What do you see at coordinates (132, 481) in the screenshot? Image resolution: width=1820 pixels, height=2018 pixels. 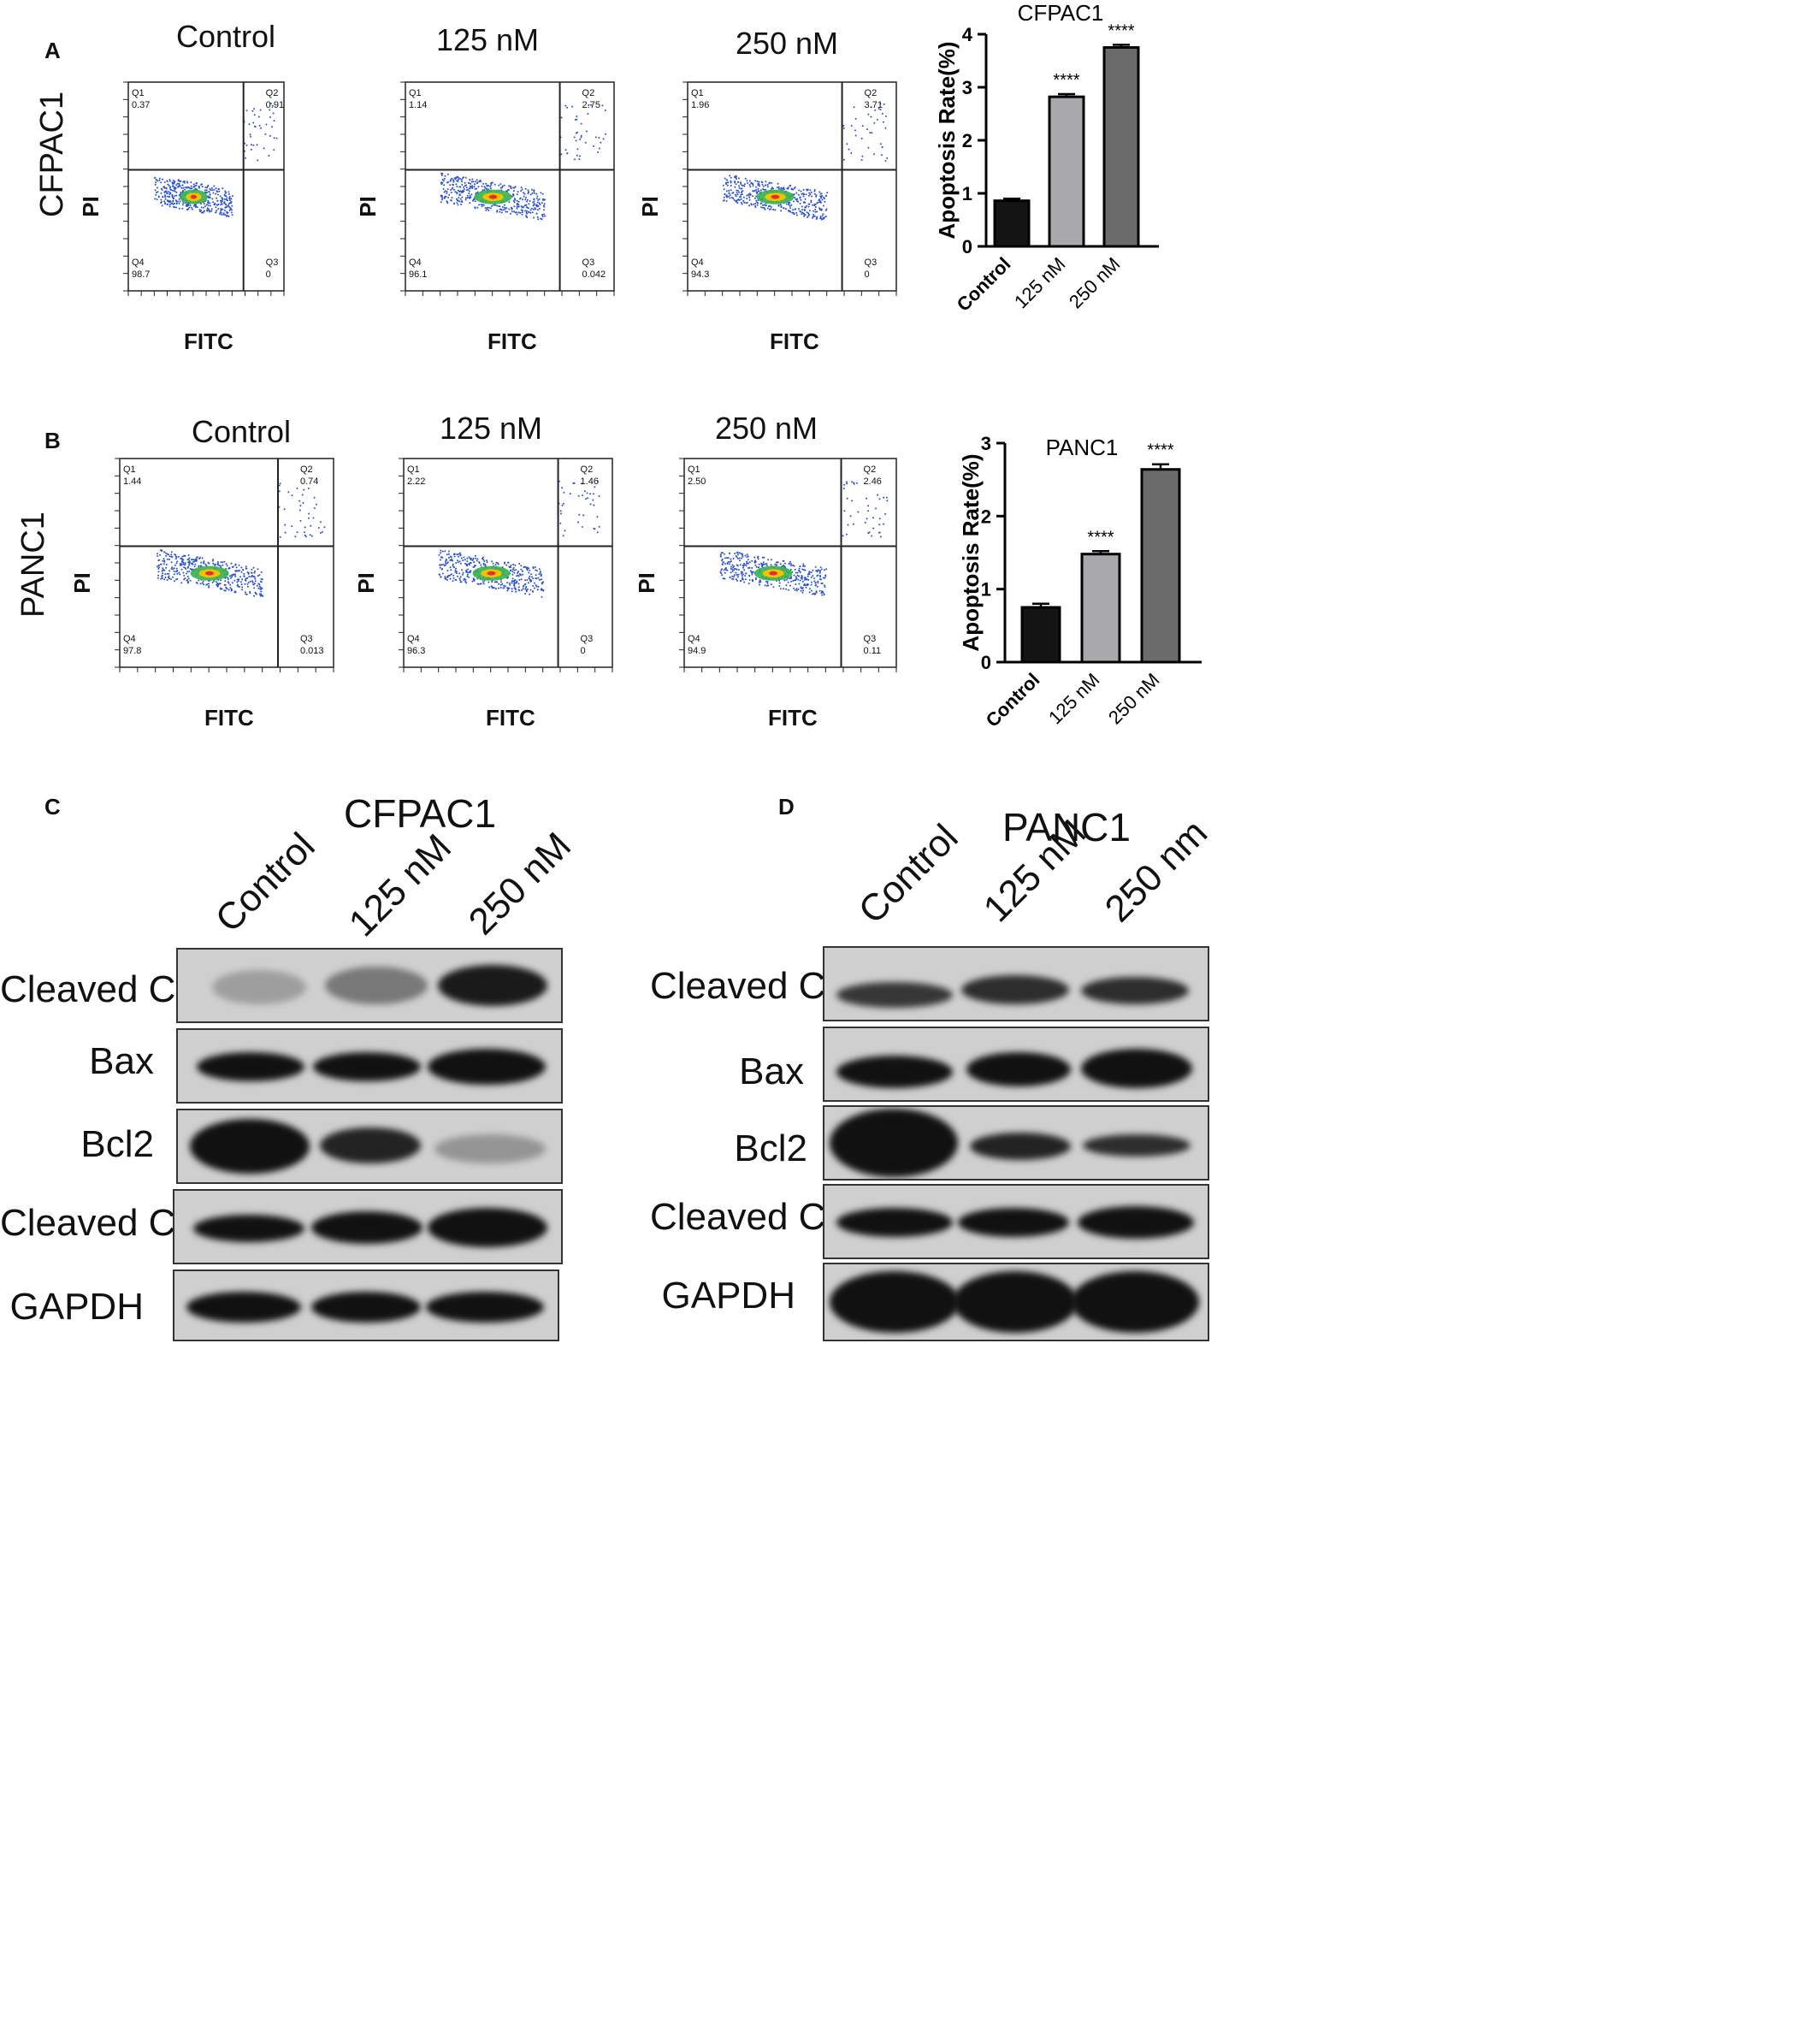 I see `q1-value: 1.44` at bounding box center [132, 481].